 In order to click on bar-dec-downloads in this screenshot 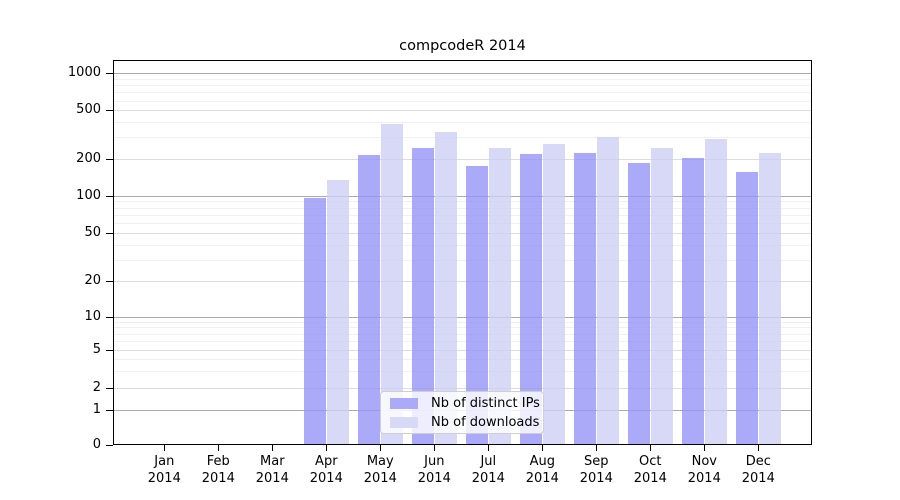, I will do `click(769, 298)`.